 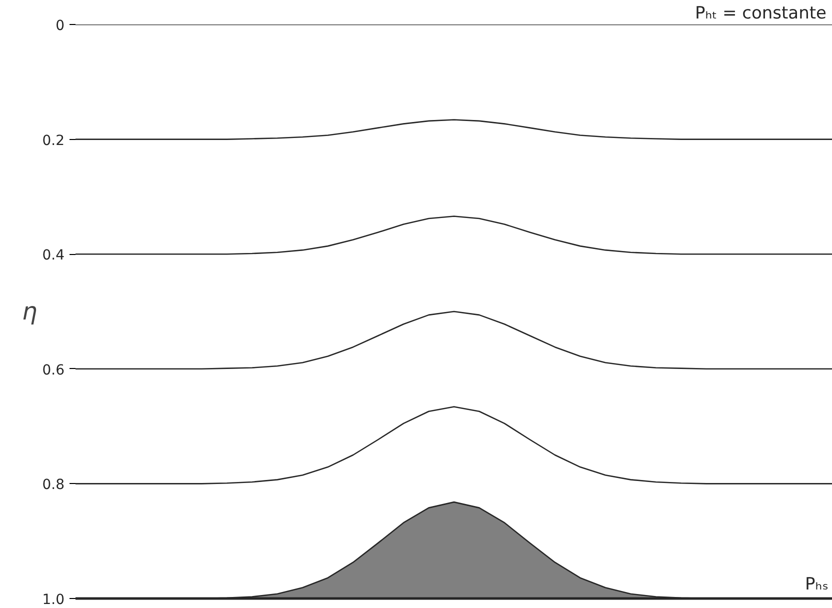 I want to click on y-tick-label: 1.0, so click(x=53, y=600).